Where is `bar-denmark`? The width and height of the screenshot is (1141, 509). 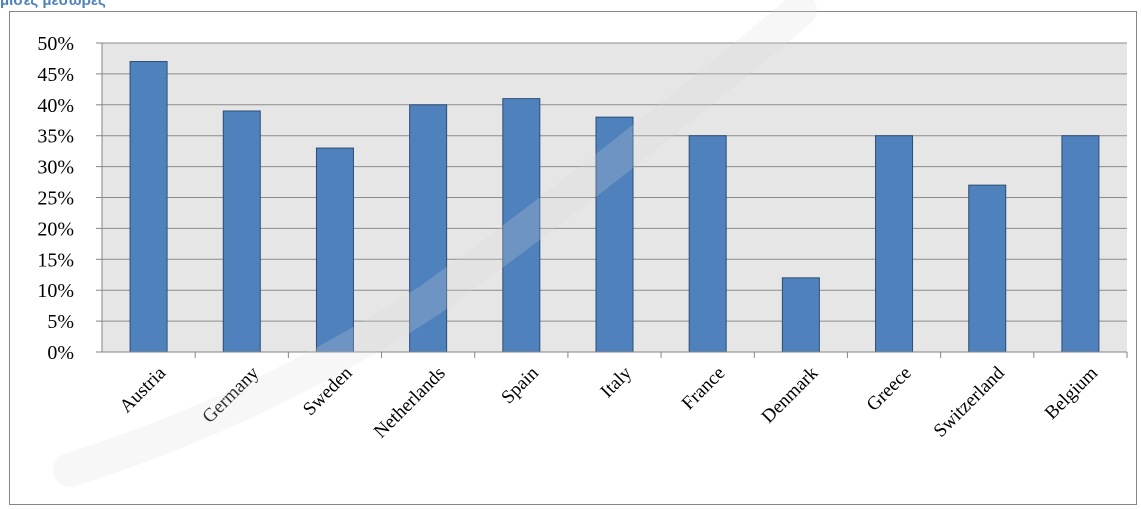 bar-denmark is located at coordinates (800, 315).